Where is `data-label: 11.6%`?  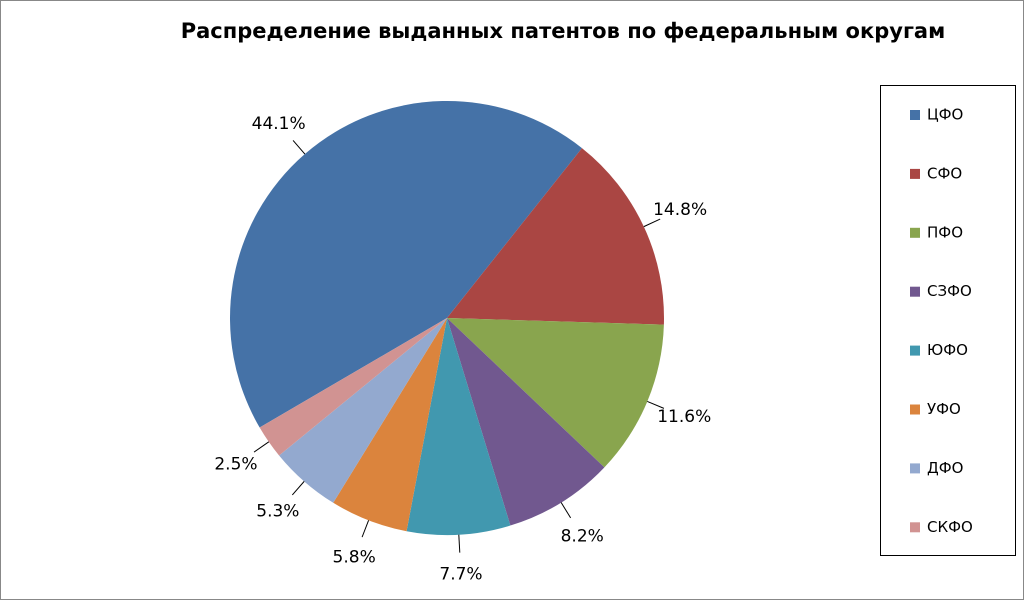
data-label: 11.6% is located at coordinates (684, 417).